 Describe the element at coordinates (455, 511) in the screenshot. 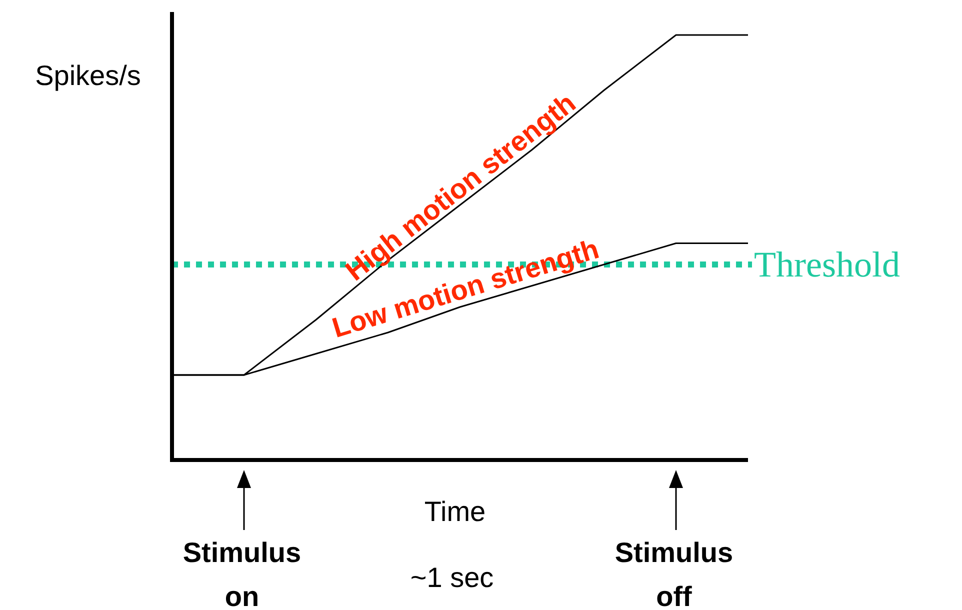

I see `x-axis-title: Time` at that location.